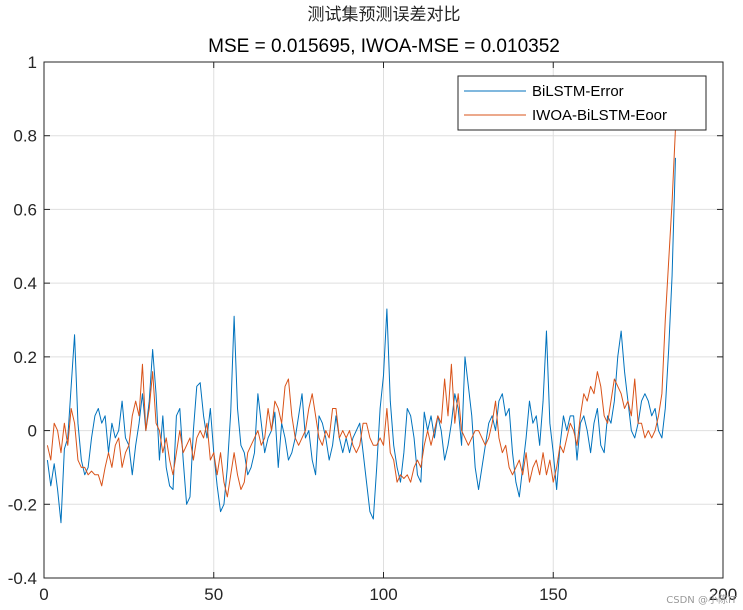  I want to click on y-tick-label: 1, so click(32, 62).